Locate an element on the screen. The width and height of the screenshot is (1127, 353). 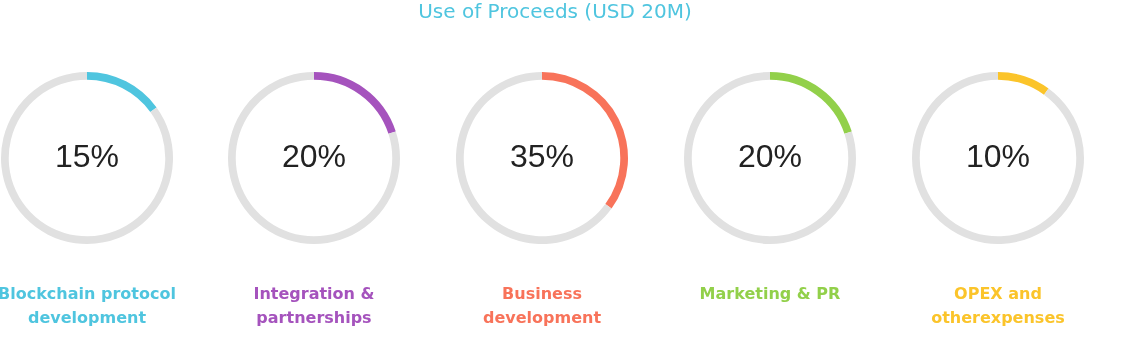
data-label: 35% is located at coordinates (542, 155).